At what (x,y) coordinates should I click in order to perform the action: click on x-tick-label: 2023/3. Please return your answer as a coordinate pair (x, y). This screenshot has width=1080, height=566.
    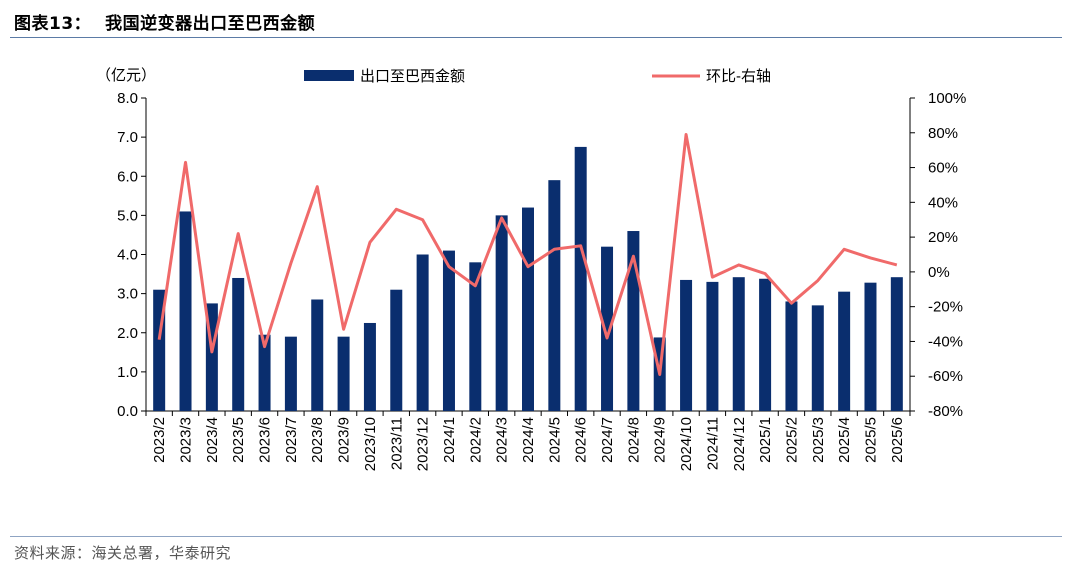
    Looking at the image, I should click on (186, 440).